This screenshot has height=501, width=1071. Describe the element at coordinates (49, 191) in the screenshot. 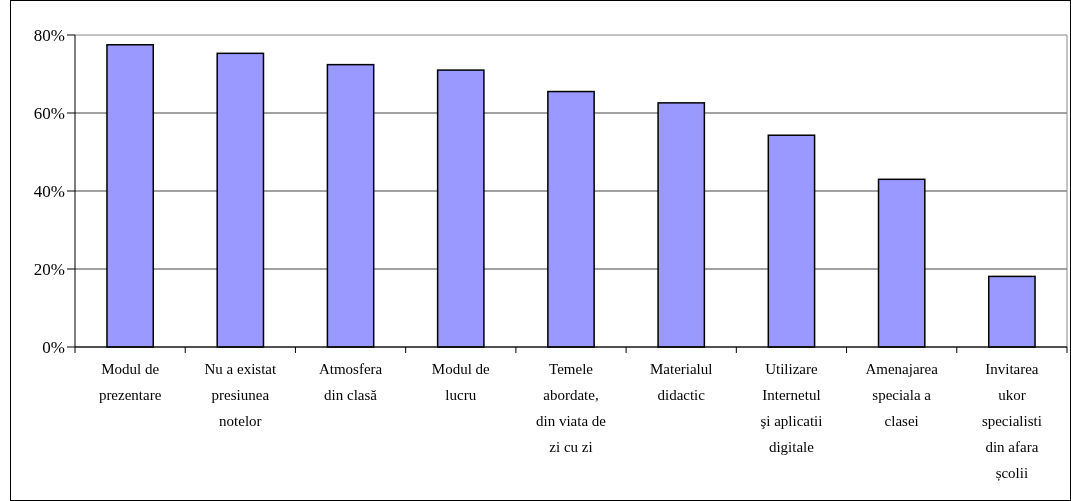

I see `y-tick-label: 40%` at that location.